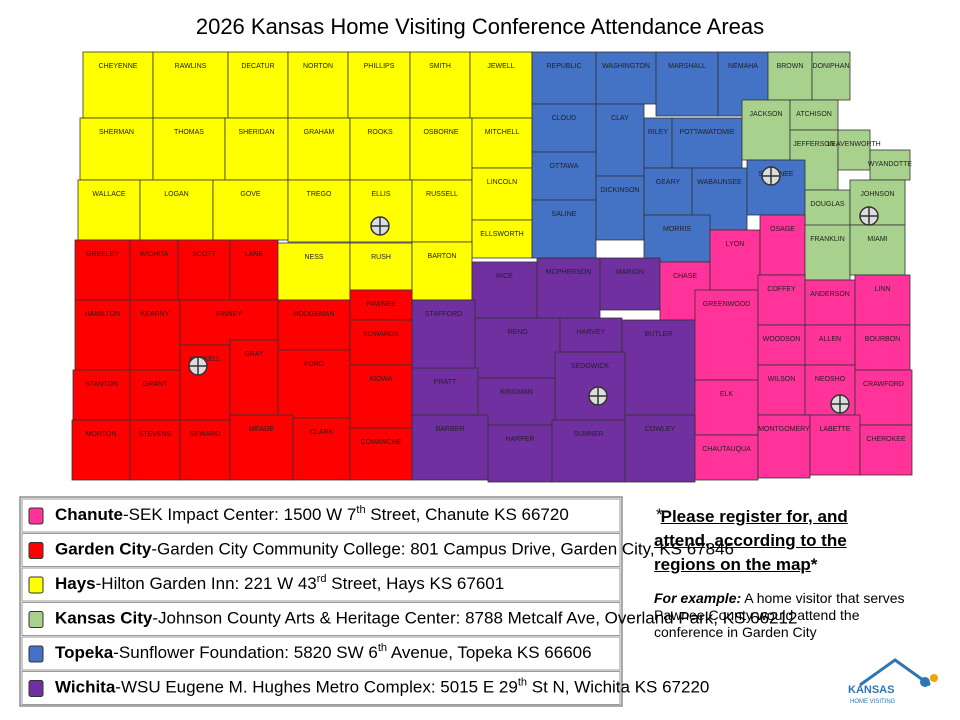 This screenshot has height=720, width=960. I want to click on legend-venue: -Hilton Garden Inn: 221 W 43, so click(206, 583).